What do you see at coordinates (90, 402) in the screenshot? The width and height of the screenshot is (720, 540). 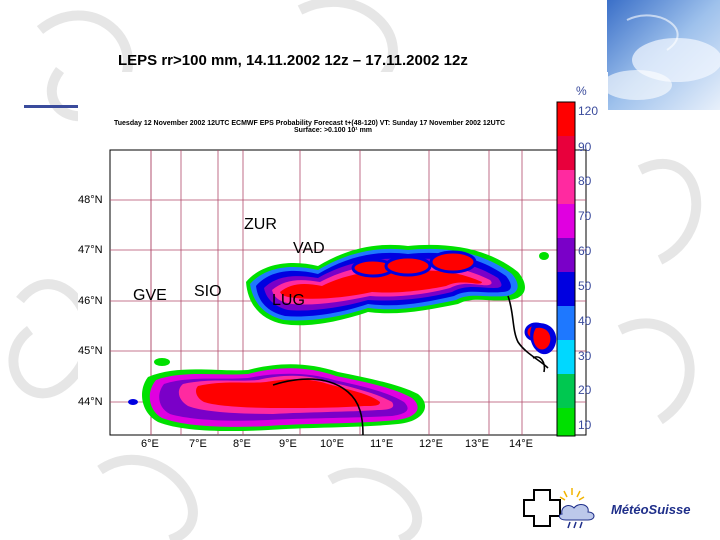 I see `lat-label-44: 44°N` at bounding box center [90, 402].